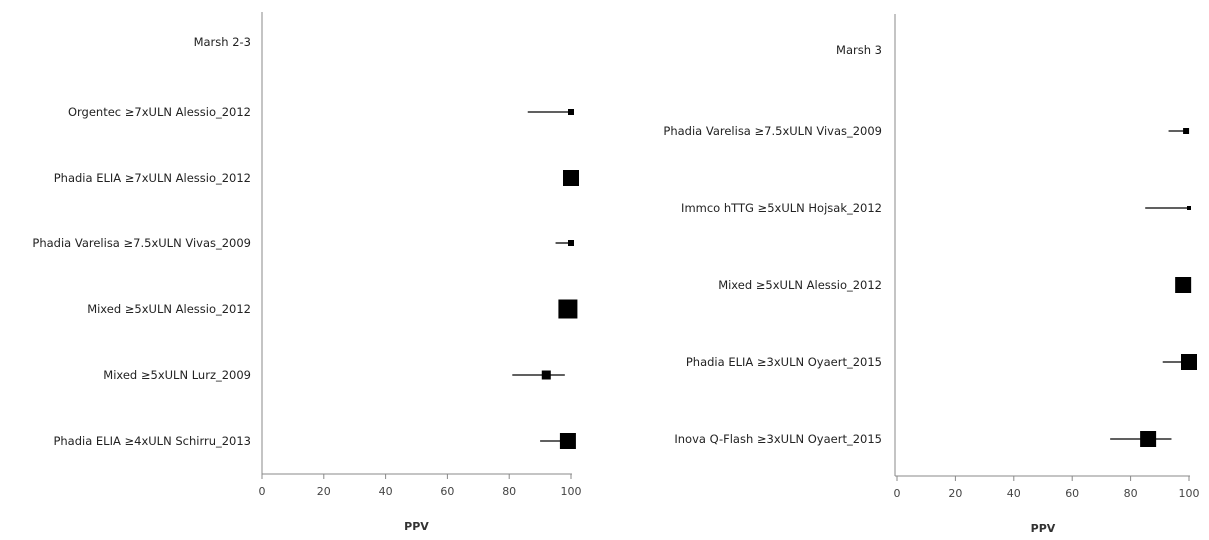 Image resolution: width=1209 pixels, height=540 pixels. What do you see at coordinates (781, 208) in the screenshot?
I see `study-label: Immco hTTG ≥5xULN Hojsak_2012` at bounding box center [781, 208].